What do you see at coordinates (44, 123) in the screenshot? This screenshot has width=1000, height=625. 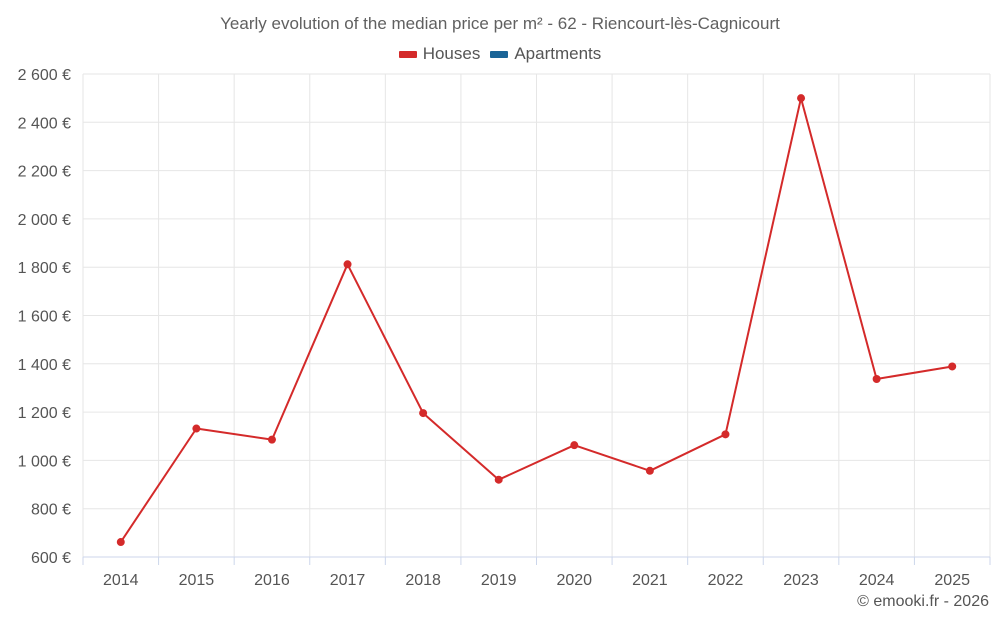 I see `y-tick-label: 2 400 €` at bounding box center [44, 123].